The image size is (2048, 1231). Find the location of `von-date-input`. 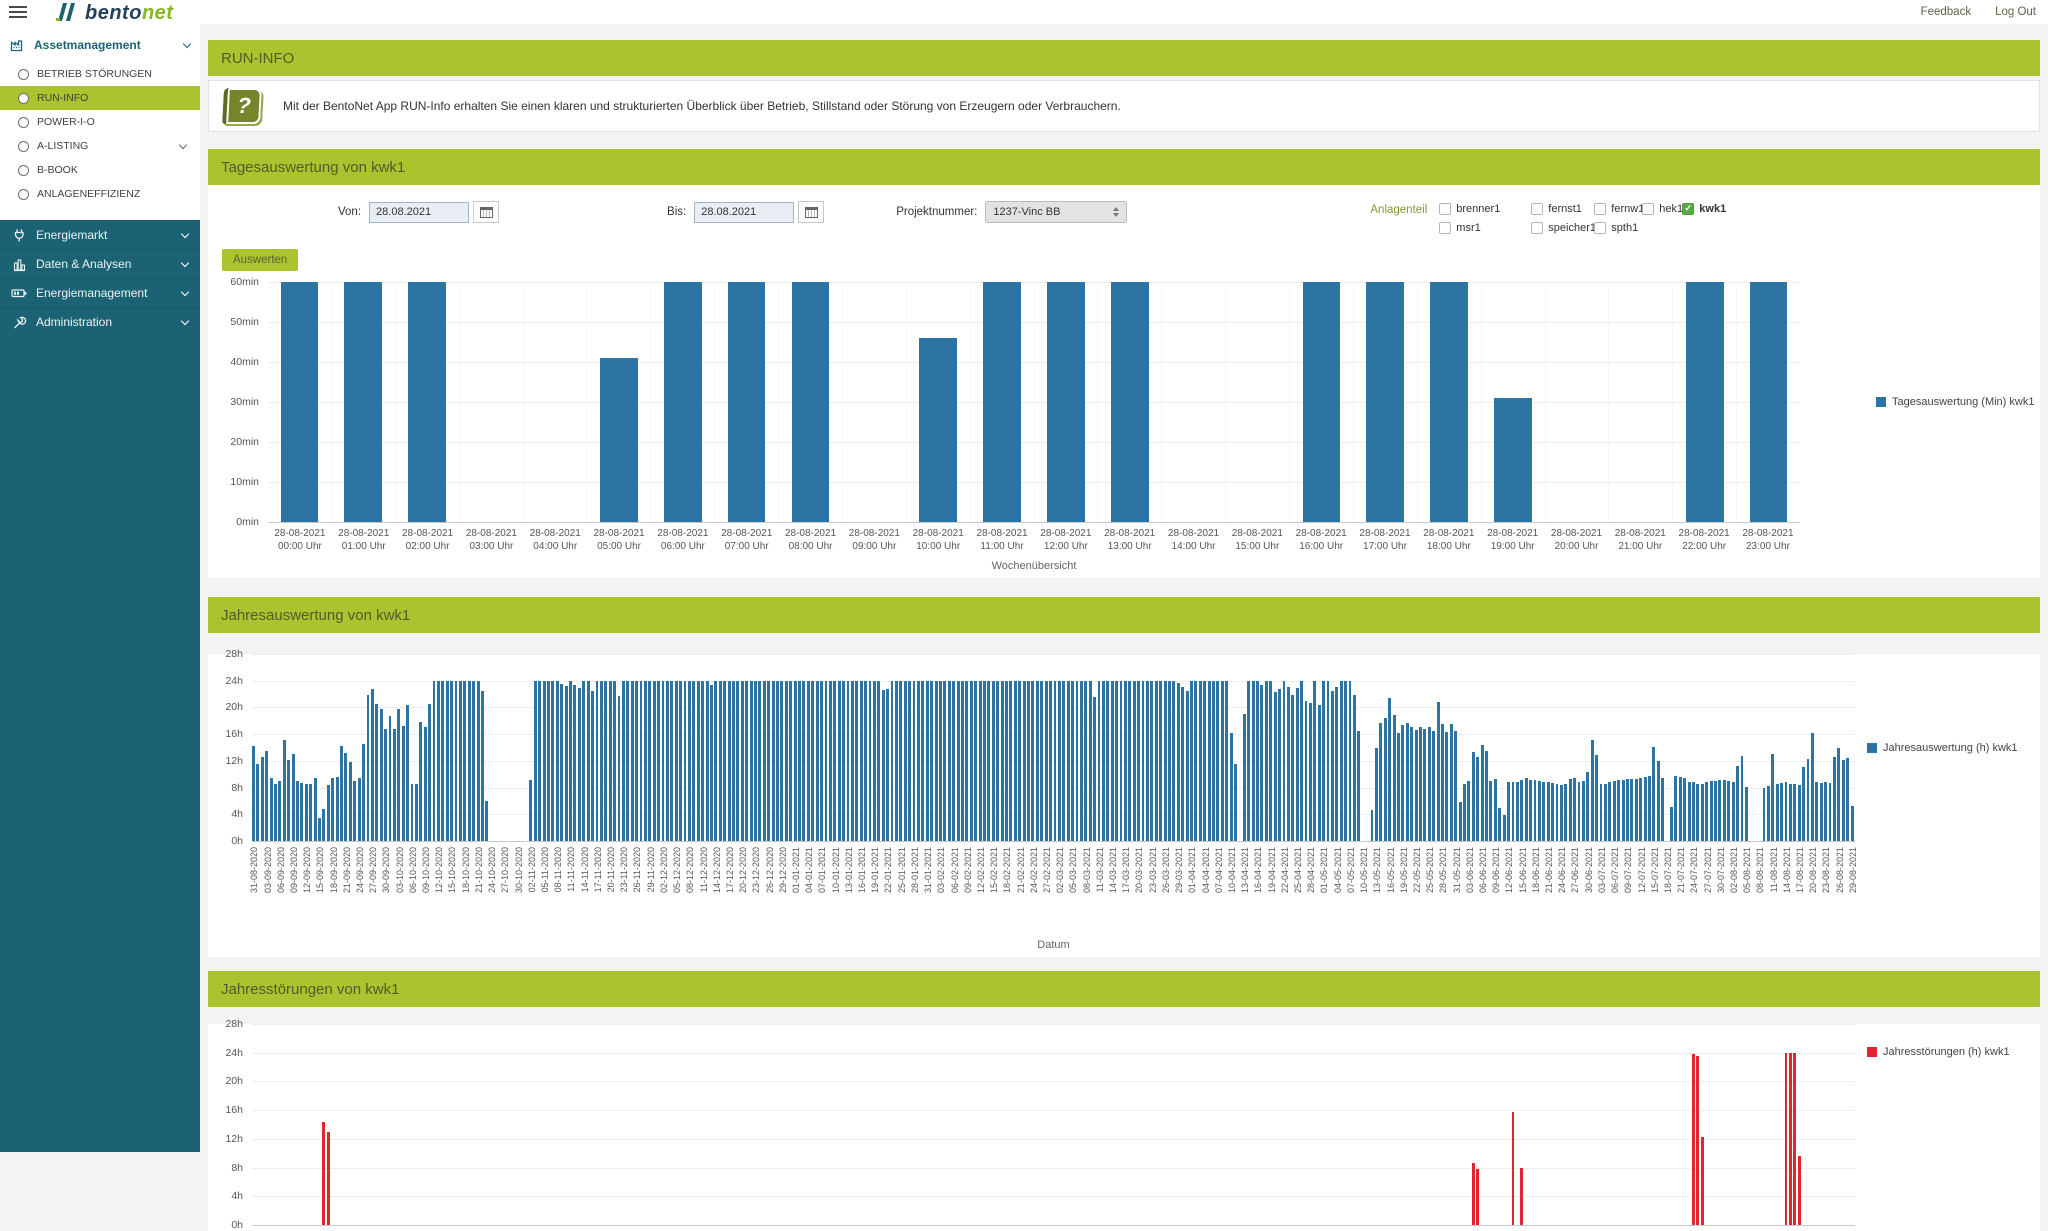

von-date-input is located at coordinates (419, 212).